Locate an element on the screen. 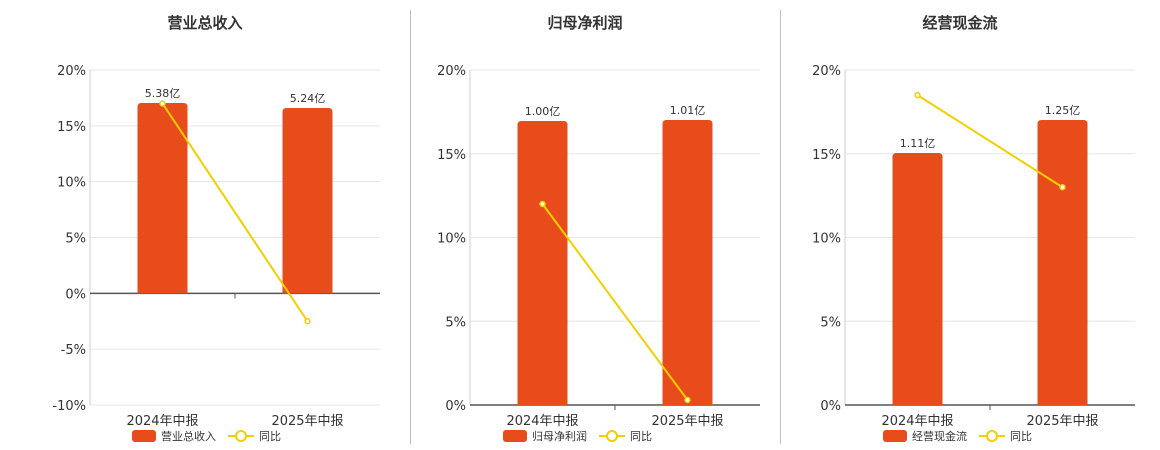  bar-value-label: 1.01亿 is located at coordinates (688, 110).